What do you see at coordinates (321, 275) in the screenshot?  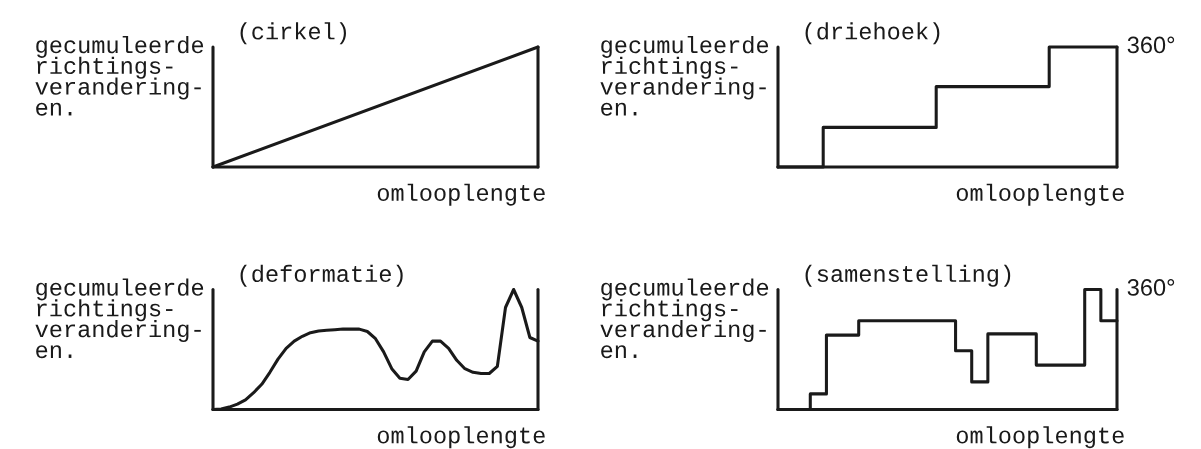 I see `chart-title: (deformatie)` at bounding box center [321, 275].